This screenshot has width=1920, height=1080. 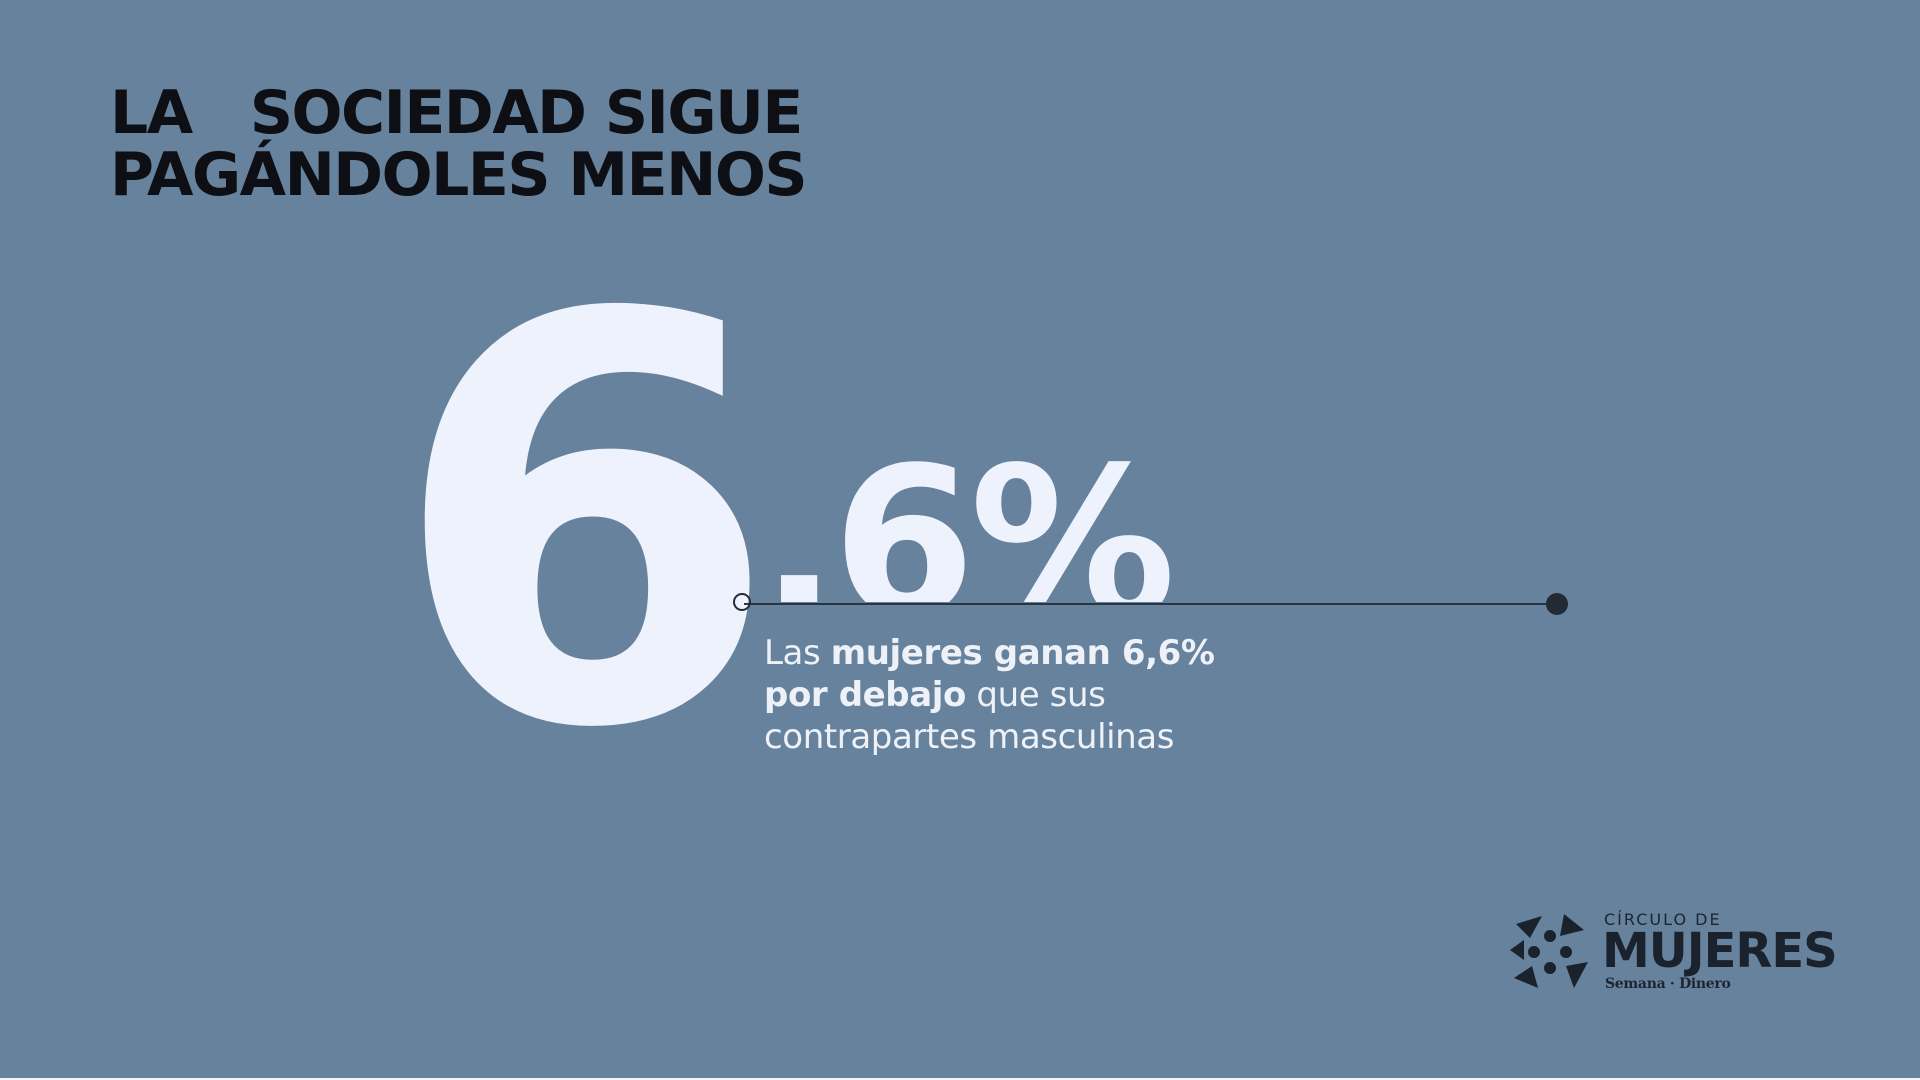 I want to click on caption-bold-1: mujeres ganan 6,6%, so click(x=1022, y=653).